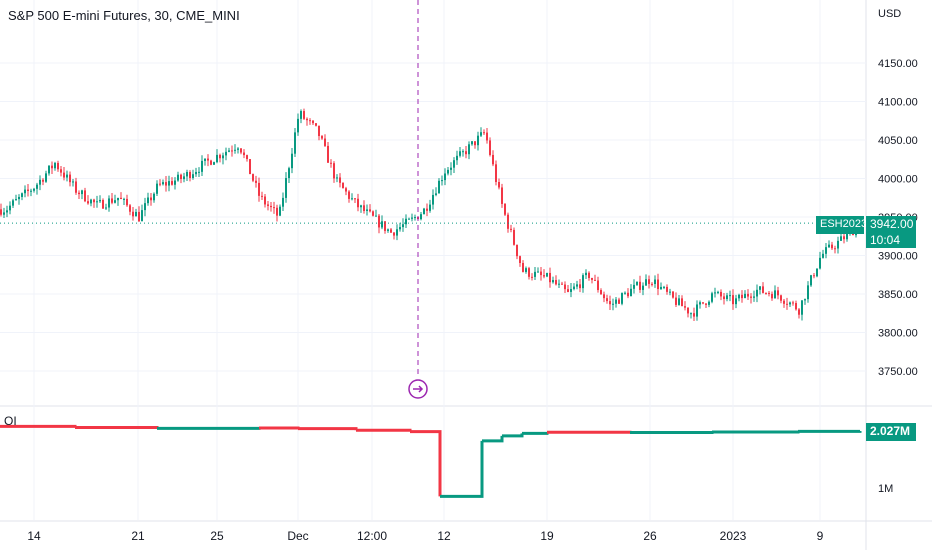 The width and height of the screenshot is (932, 555). What do you see at coordinates (138, 536) in the screenshot?
I see `x-tick-label: 21` at bounding box center [138, 536].